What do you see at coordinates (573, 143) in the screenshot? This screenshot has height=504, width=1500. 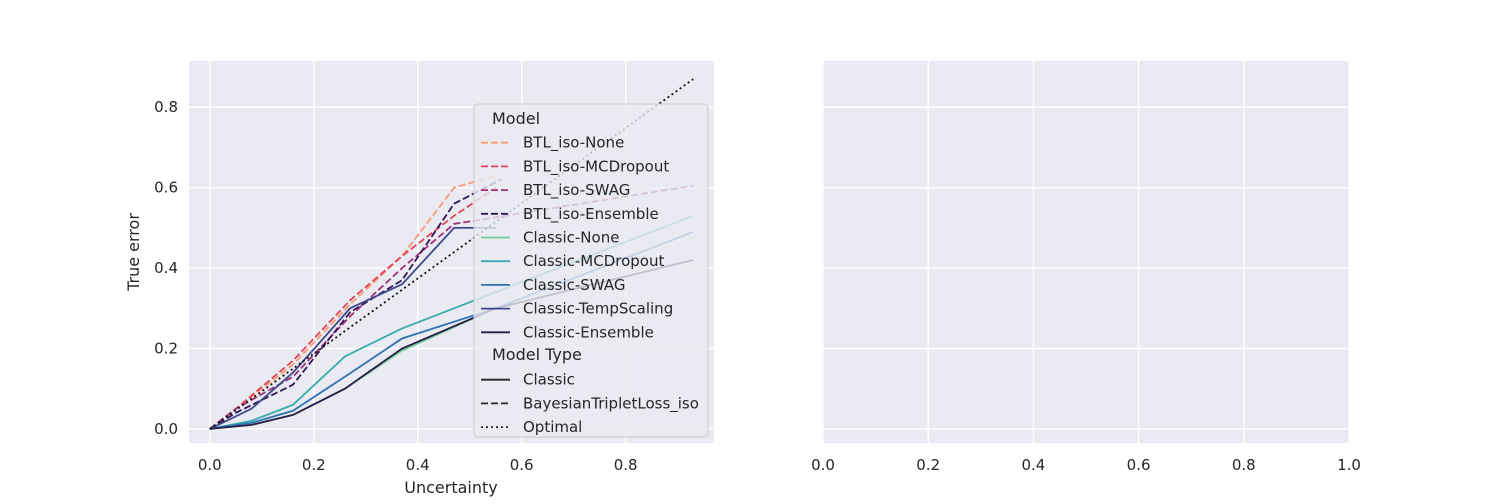 I see `legend-entry: BTL_iso-None` at bounding box center [573, 143].